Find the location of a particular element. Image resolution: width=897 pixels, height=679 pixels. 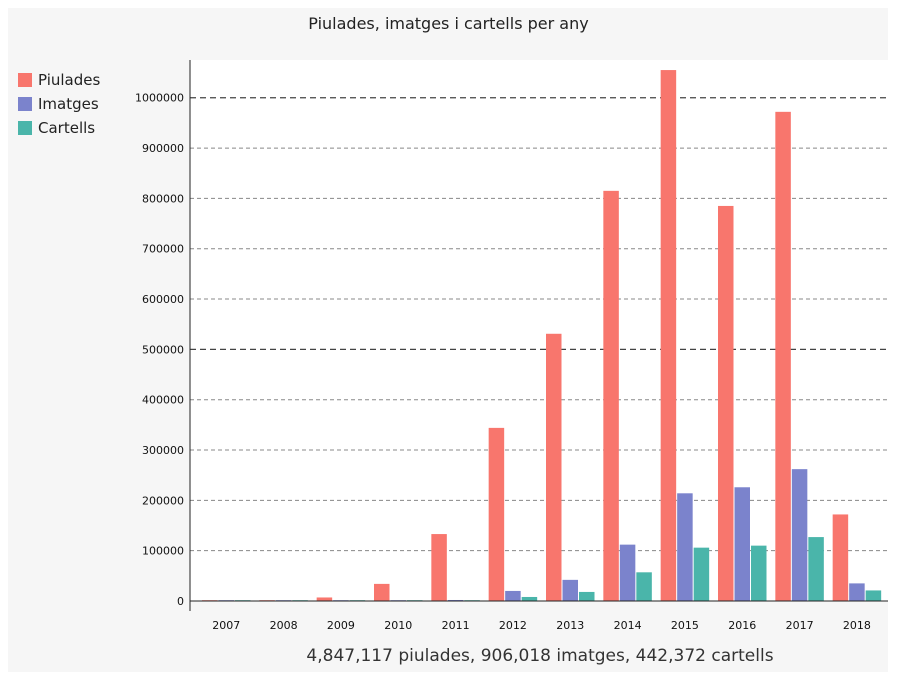

bar-imatges-2016 is located at coordinates (742, 544).